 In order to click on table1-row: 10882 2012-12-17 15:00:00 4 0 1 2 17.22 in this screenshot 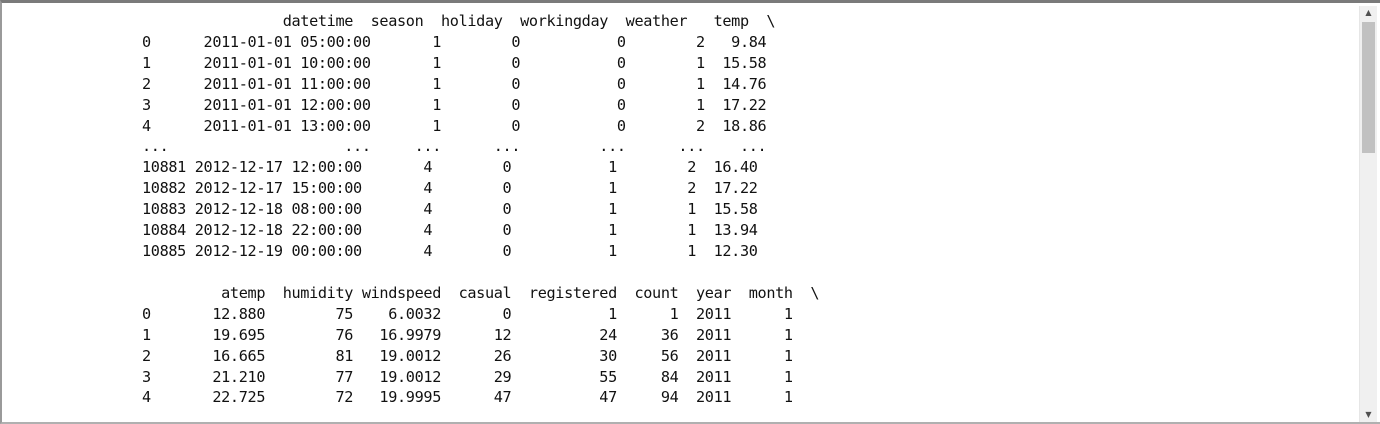, I will do `click(450, 188)`.